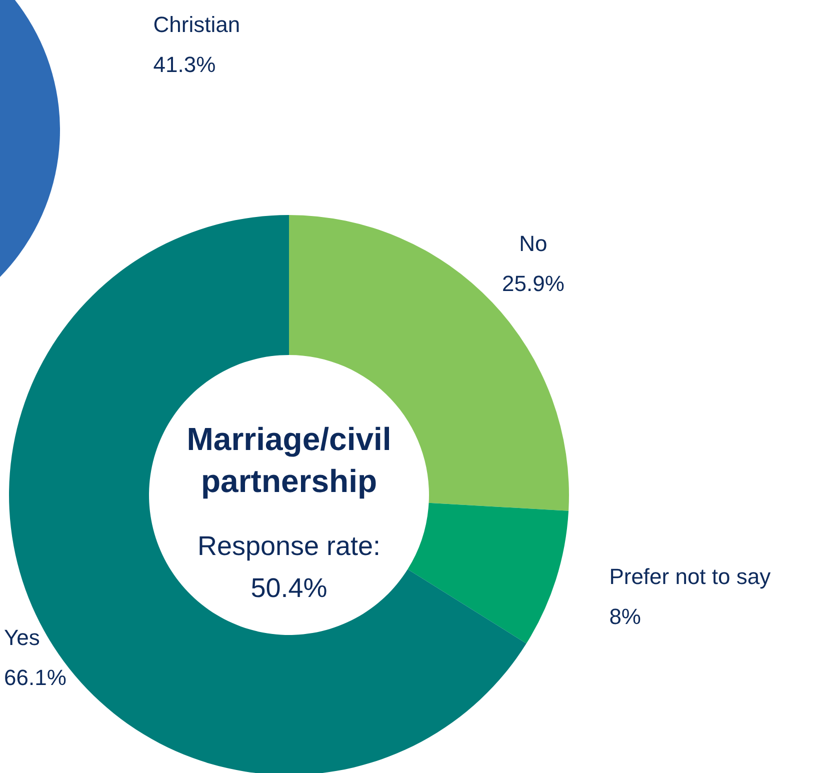 The width and height of the screenshot is (823, 773). Describe the element at coordinates (289, 460) in the screenshot. I see `text: Marriage/civil partnership` at that location.